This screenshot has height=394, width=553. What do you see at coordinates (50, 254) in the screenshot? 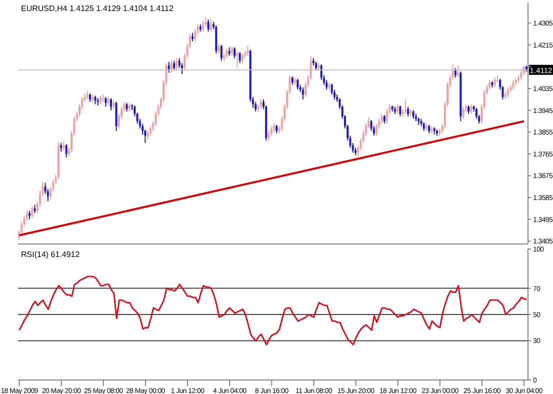
I see `chart-title: RSI(14) 61.4912` at bounding box center [50, 254].